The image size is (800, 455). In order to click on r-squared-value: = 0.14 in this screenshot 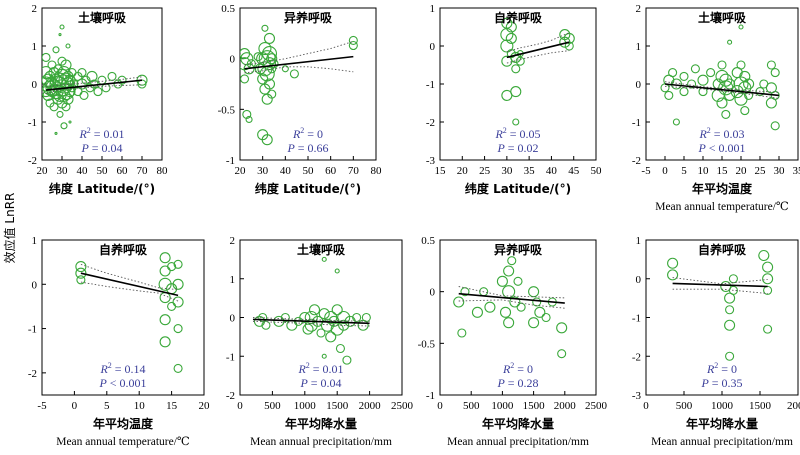, I will do `click(129, 369)`.